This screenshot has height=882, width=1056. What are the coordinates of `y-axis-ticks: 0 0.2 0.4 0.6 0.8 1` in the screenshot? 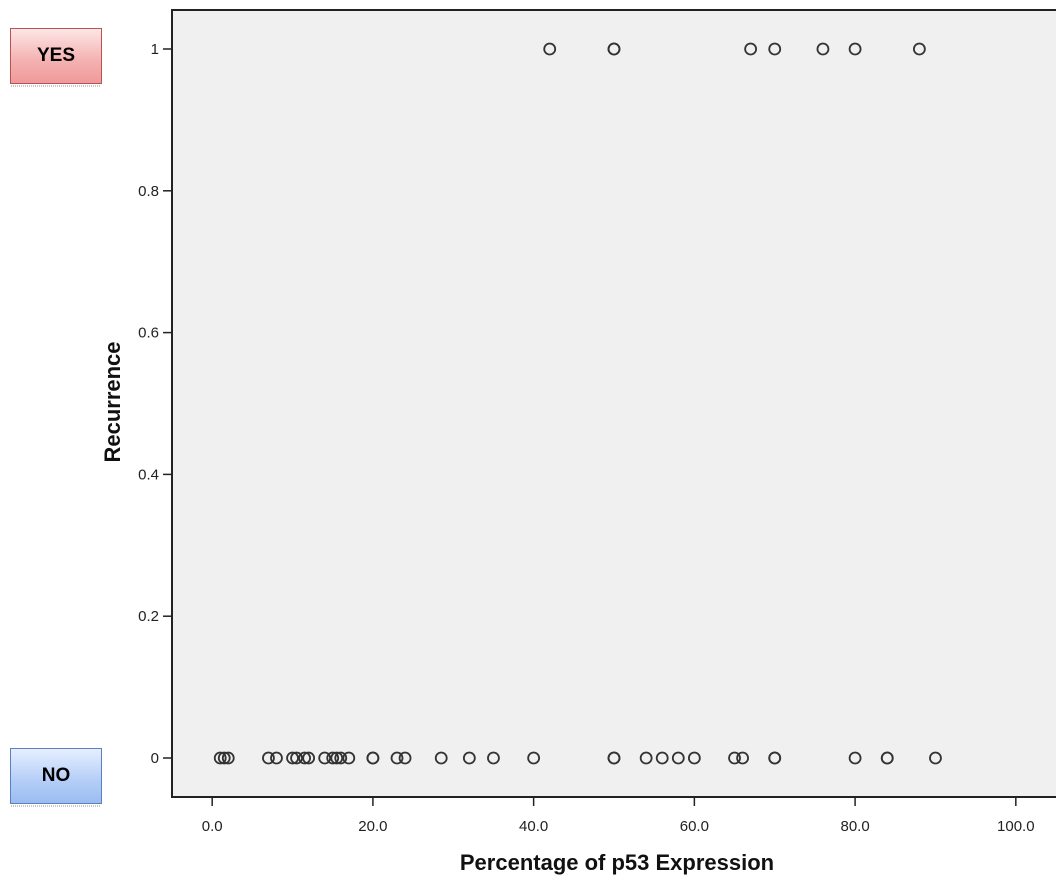 It's located at (155, 404).